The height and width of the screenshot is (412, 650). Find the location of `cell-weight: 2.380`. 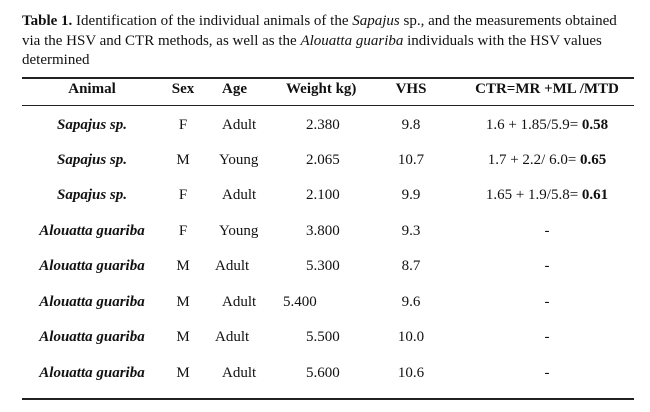

cell-weight: 2.380 is located at coordinates (323, 125).